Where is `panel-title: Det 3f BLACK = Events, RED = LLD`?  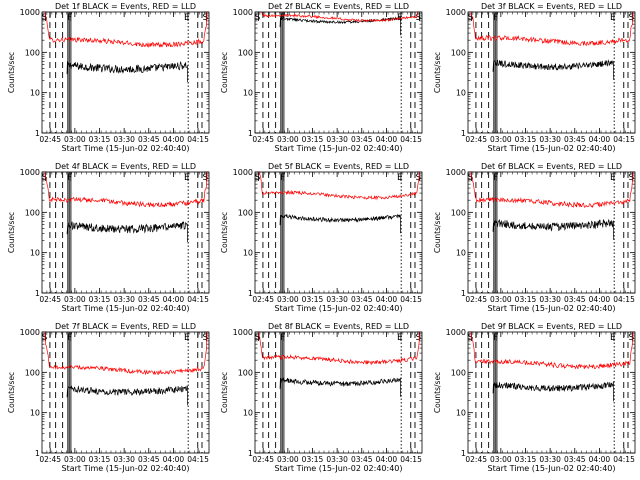 panel-title: Det 3f BLACK = Events, RED = LLD is located at coordinates (551, 6).